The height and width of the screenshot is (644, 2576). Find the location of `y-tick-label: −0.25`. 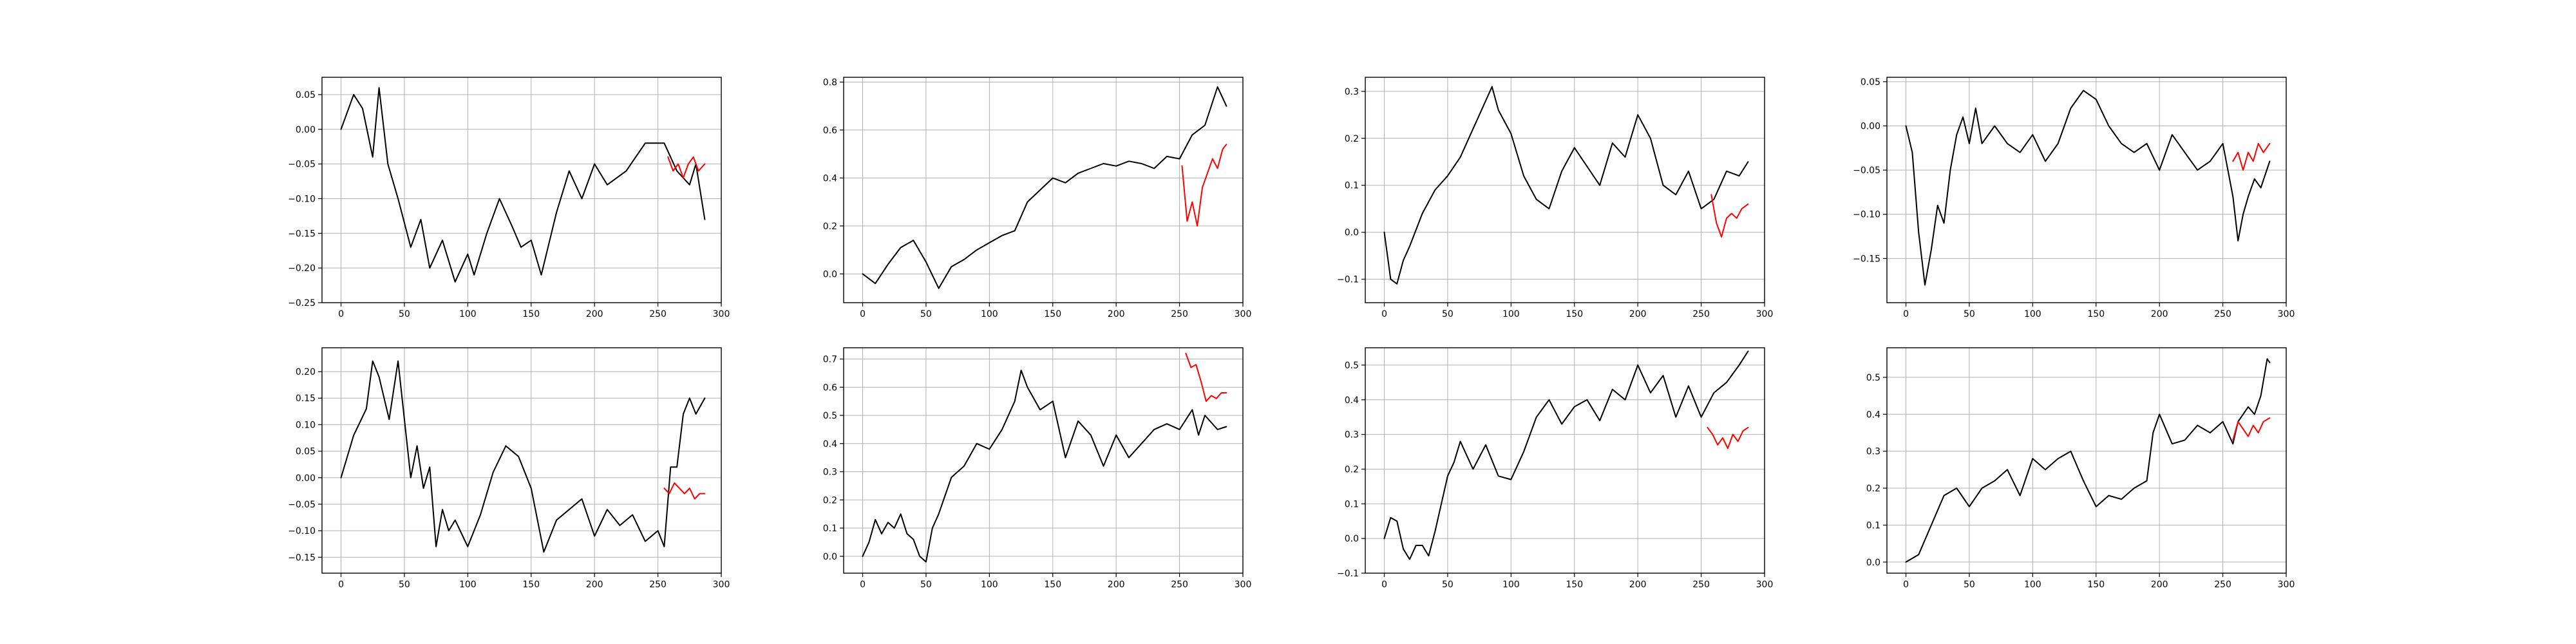

y-tick-label: −0.25 is located at coordinates (302, 303).